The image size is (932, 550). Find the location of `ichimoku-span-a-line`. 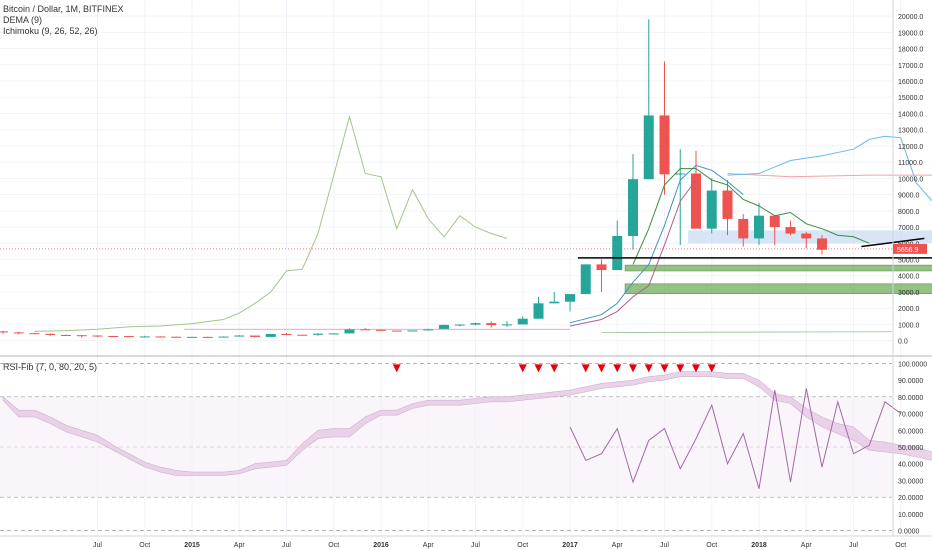

ichimoku-span-a-line is located at coordinates (829, 175).